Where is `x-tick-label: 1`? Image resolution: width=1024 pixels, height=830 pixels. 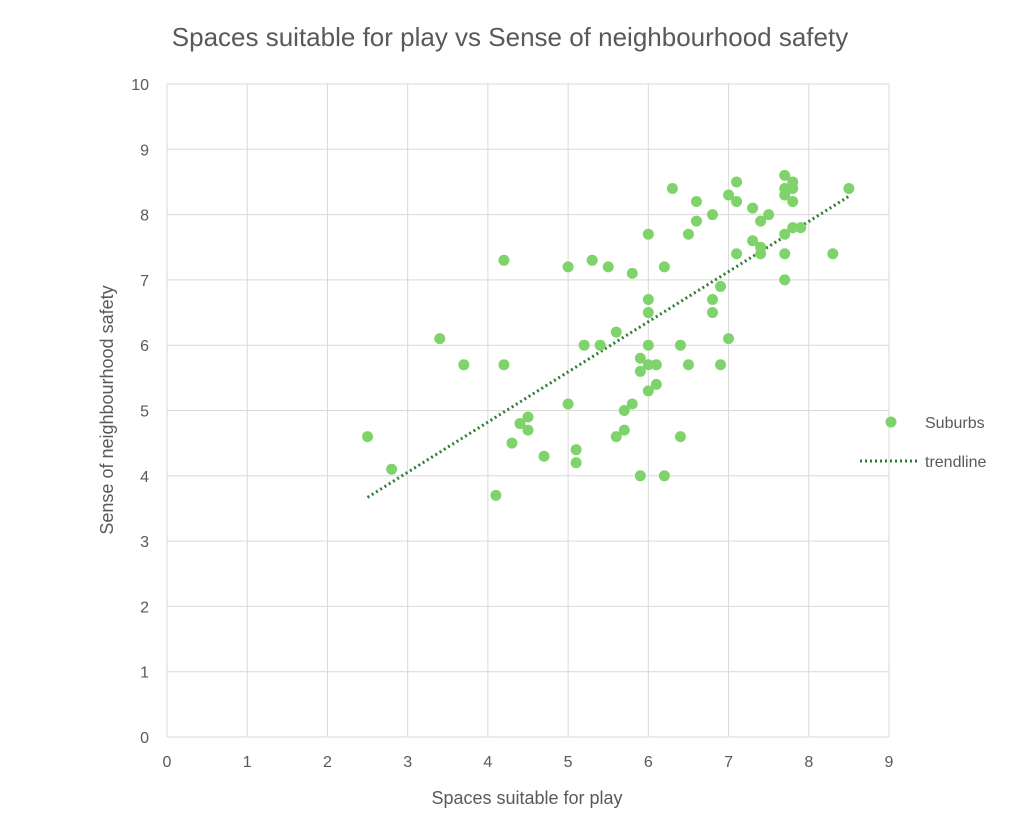
x-tick-label: 1 is located at coordinates (247, 762).